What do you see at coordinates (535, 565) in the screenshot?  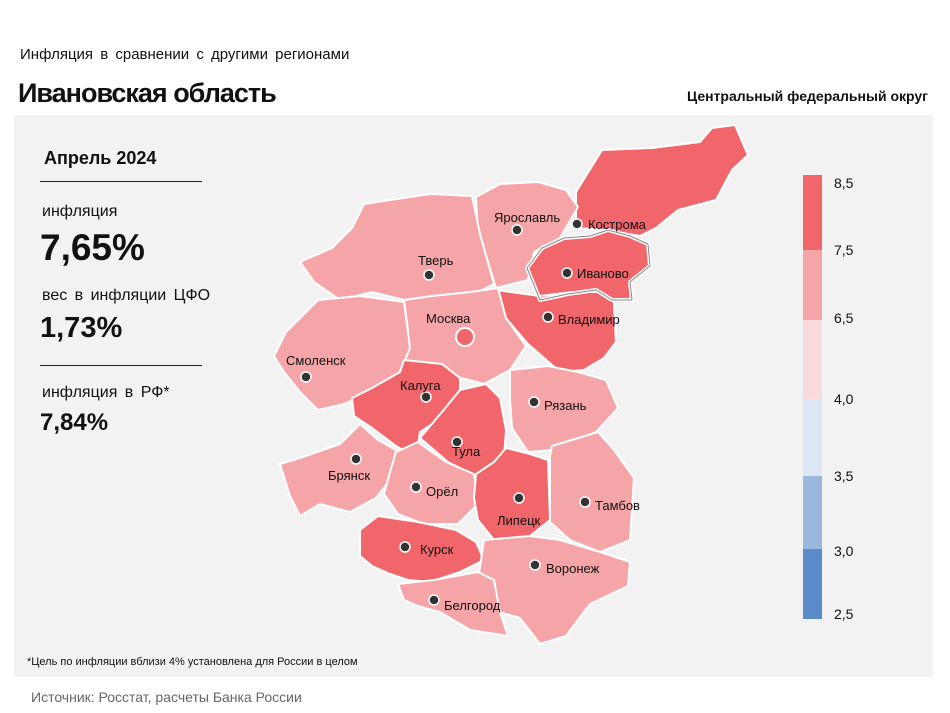 I see `region-15-marker` at bounding box center [535, 565].